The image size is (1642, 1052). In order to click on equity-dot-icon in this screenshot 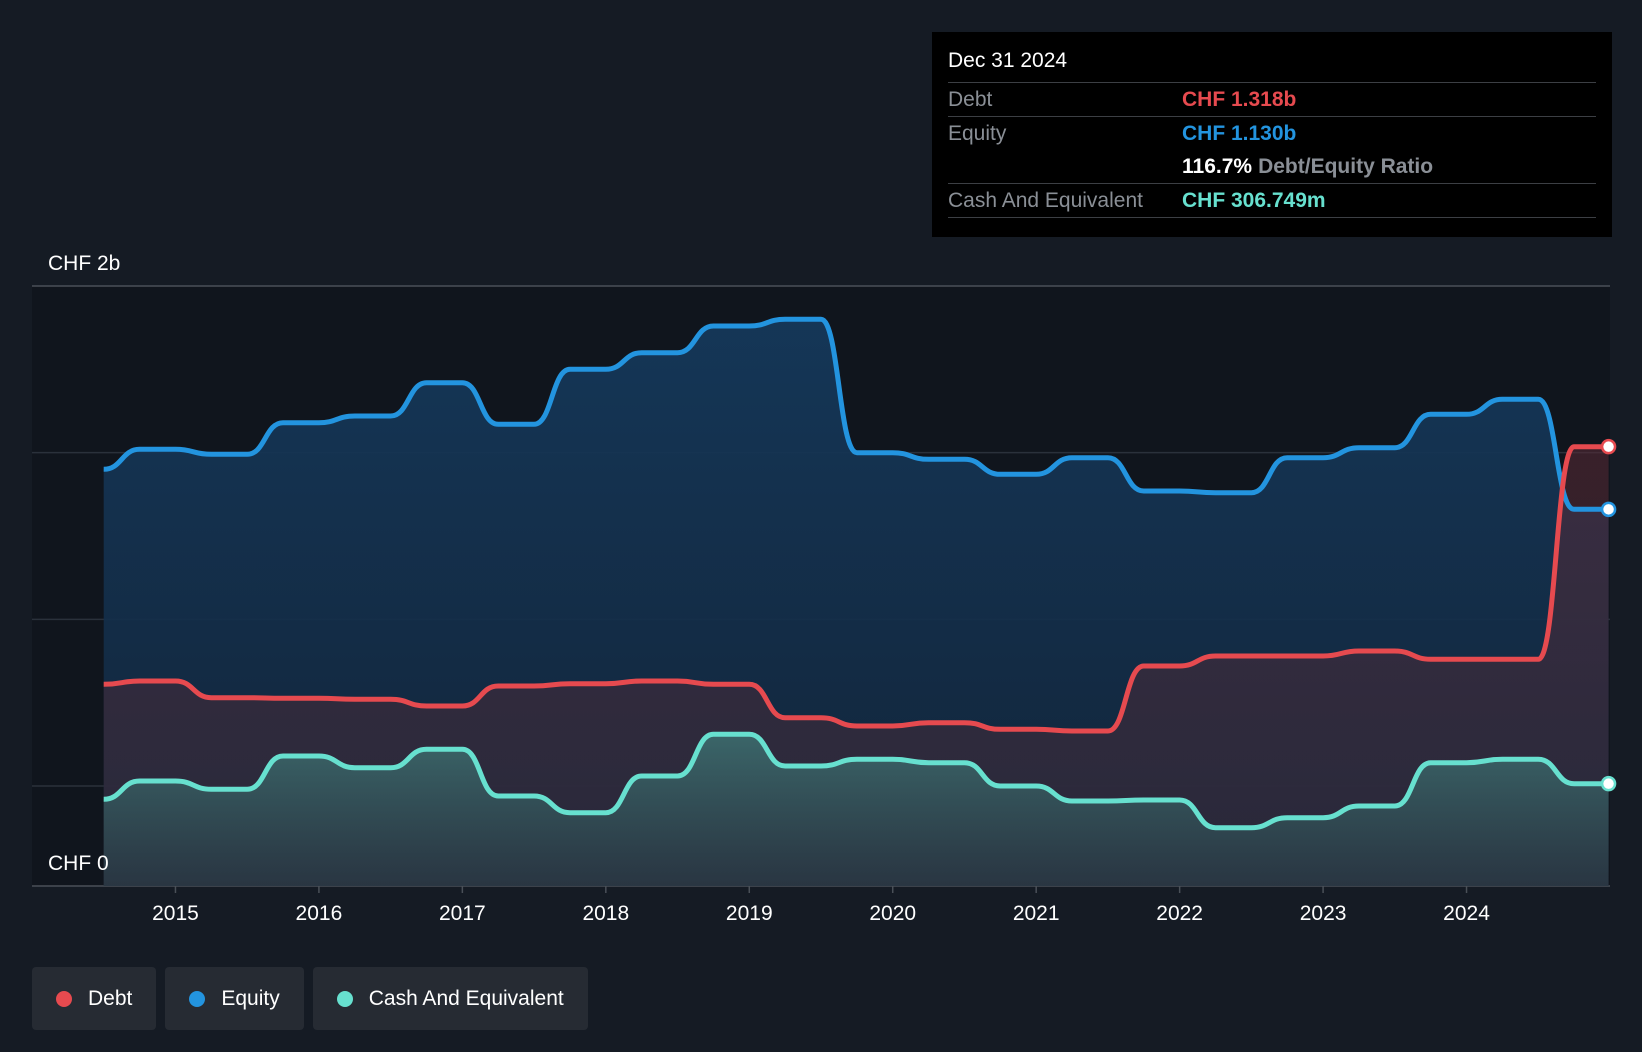, I will do `click(197, 998)`.